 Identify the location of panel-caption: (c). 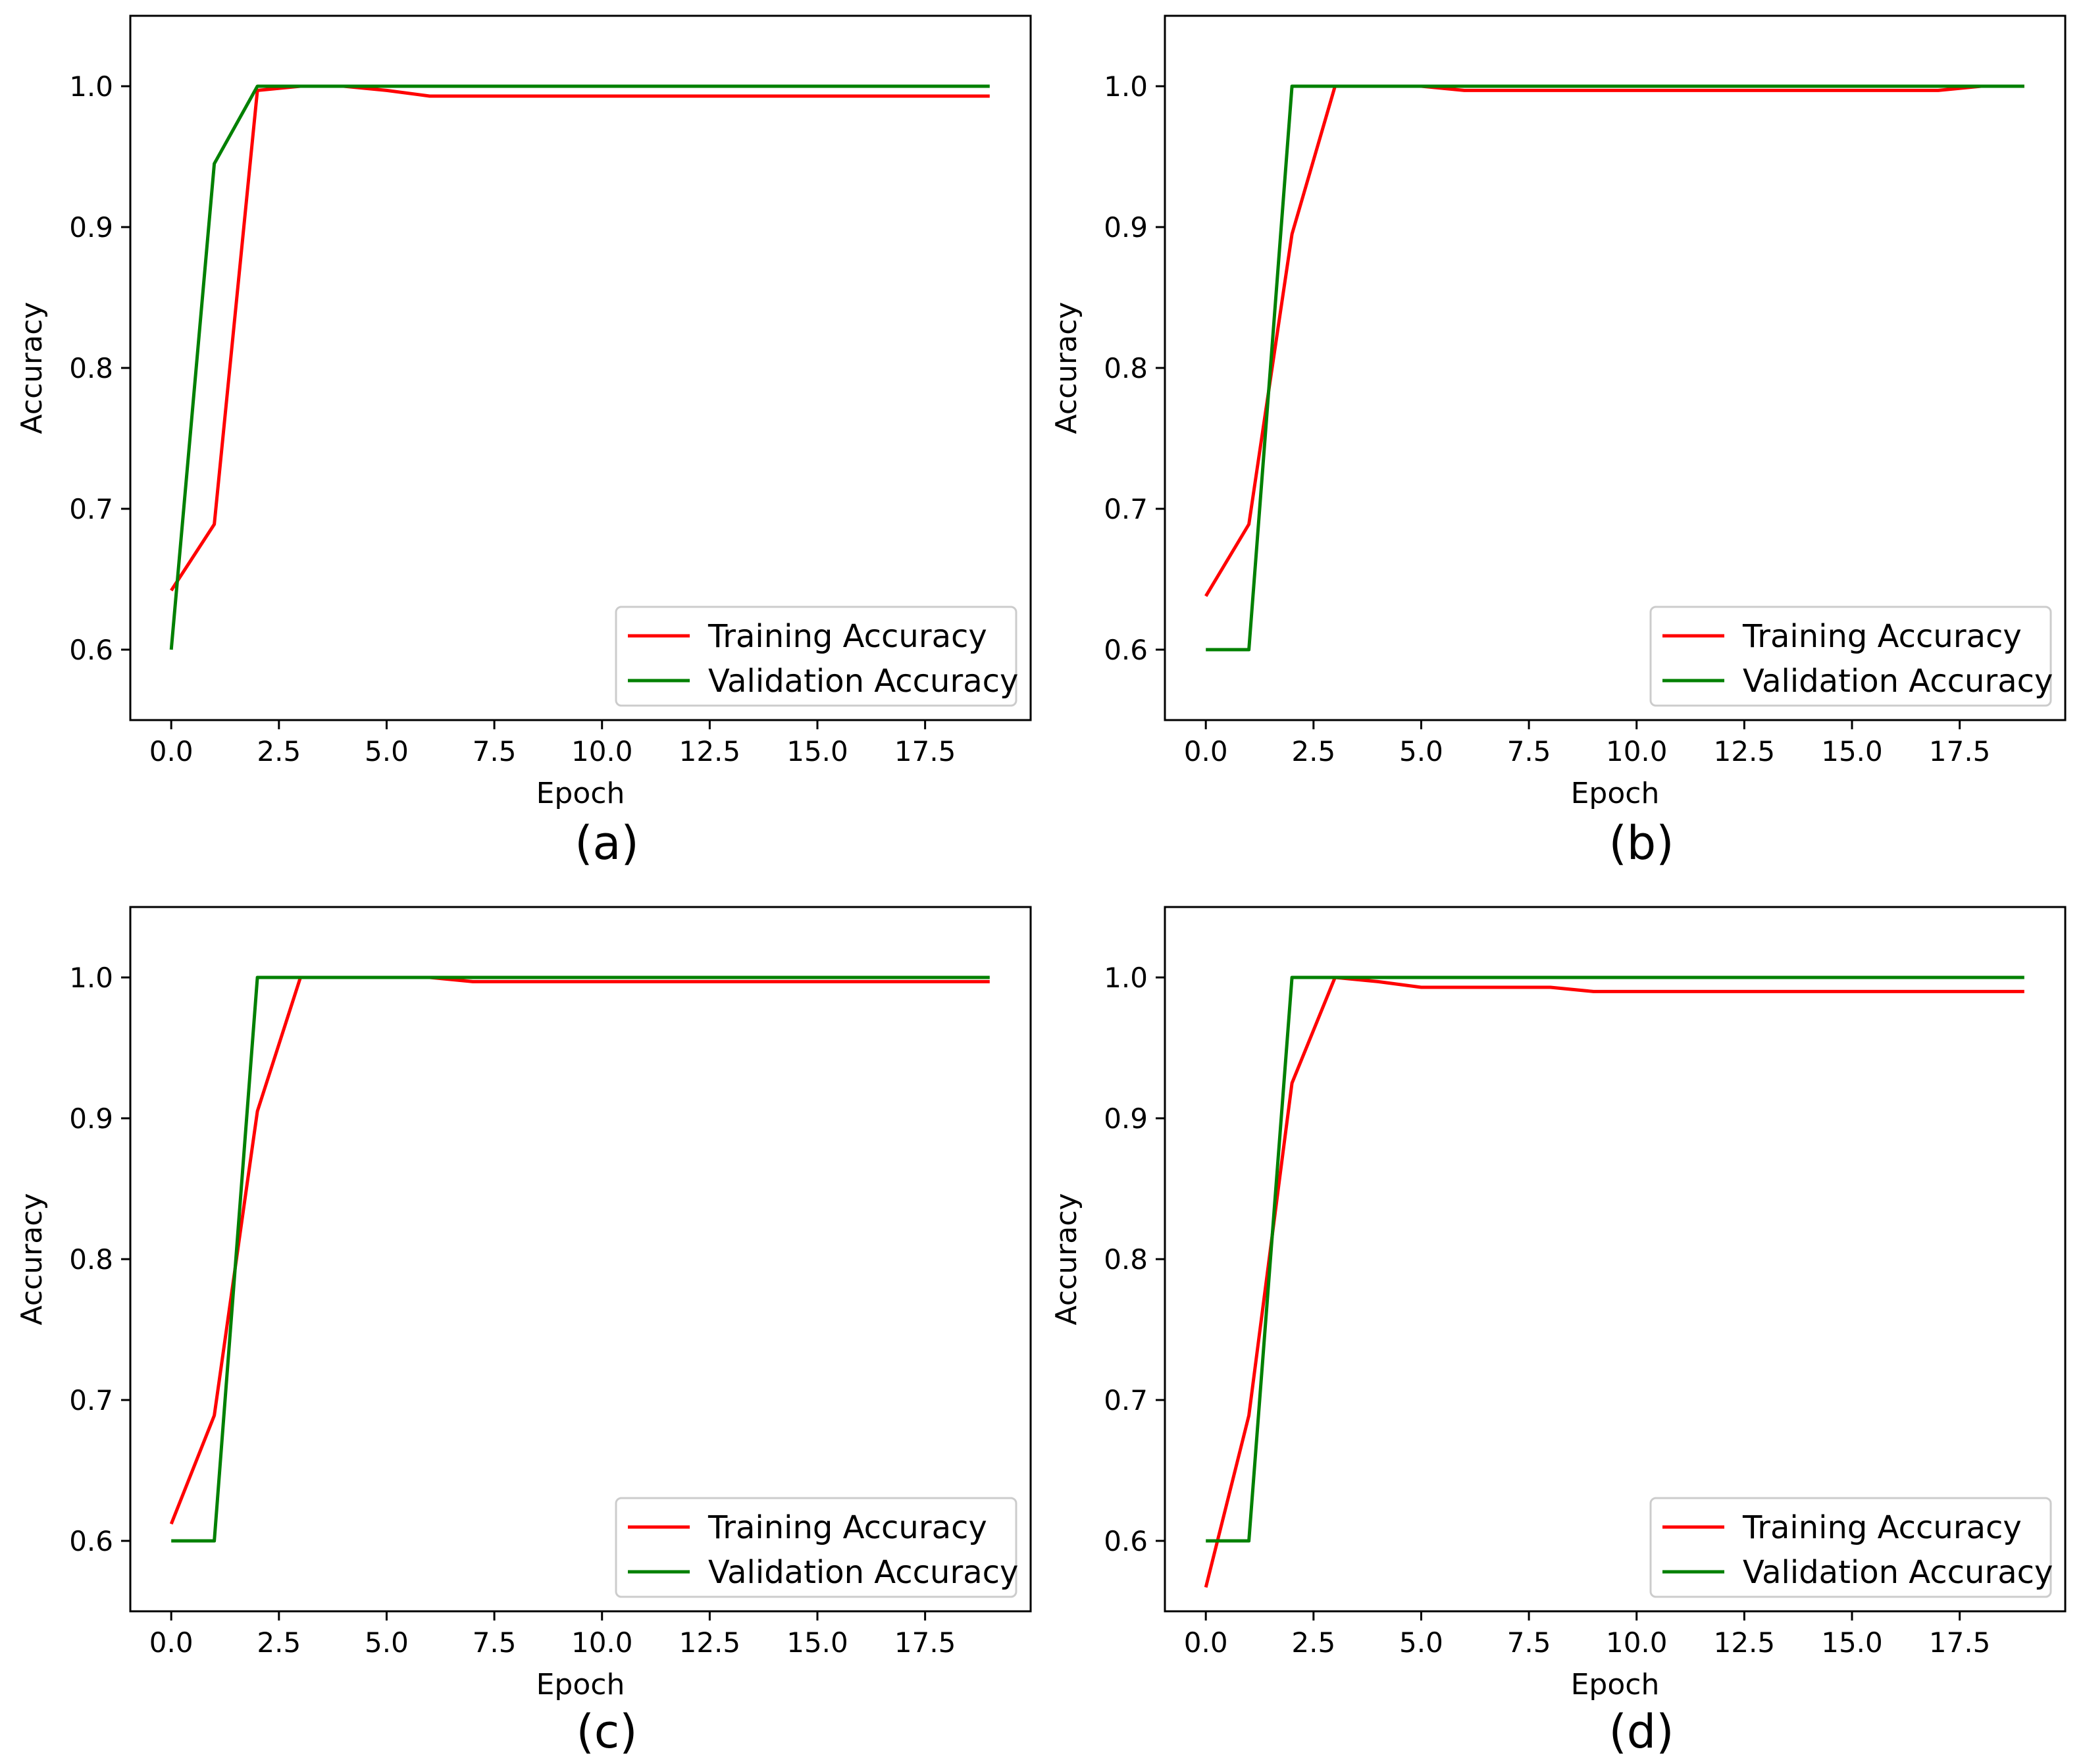
(606, 1732).